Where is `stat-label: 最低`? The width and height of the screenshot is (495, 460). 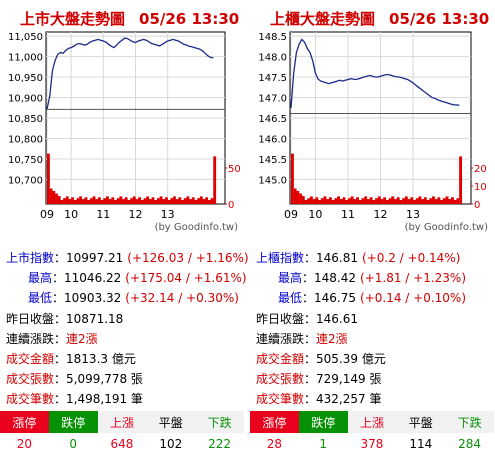
stat-label: 最低 is located at coordinates (290, 298).